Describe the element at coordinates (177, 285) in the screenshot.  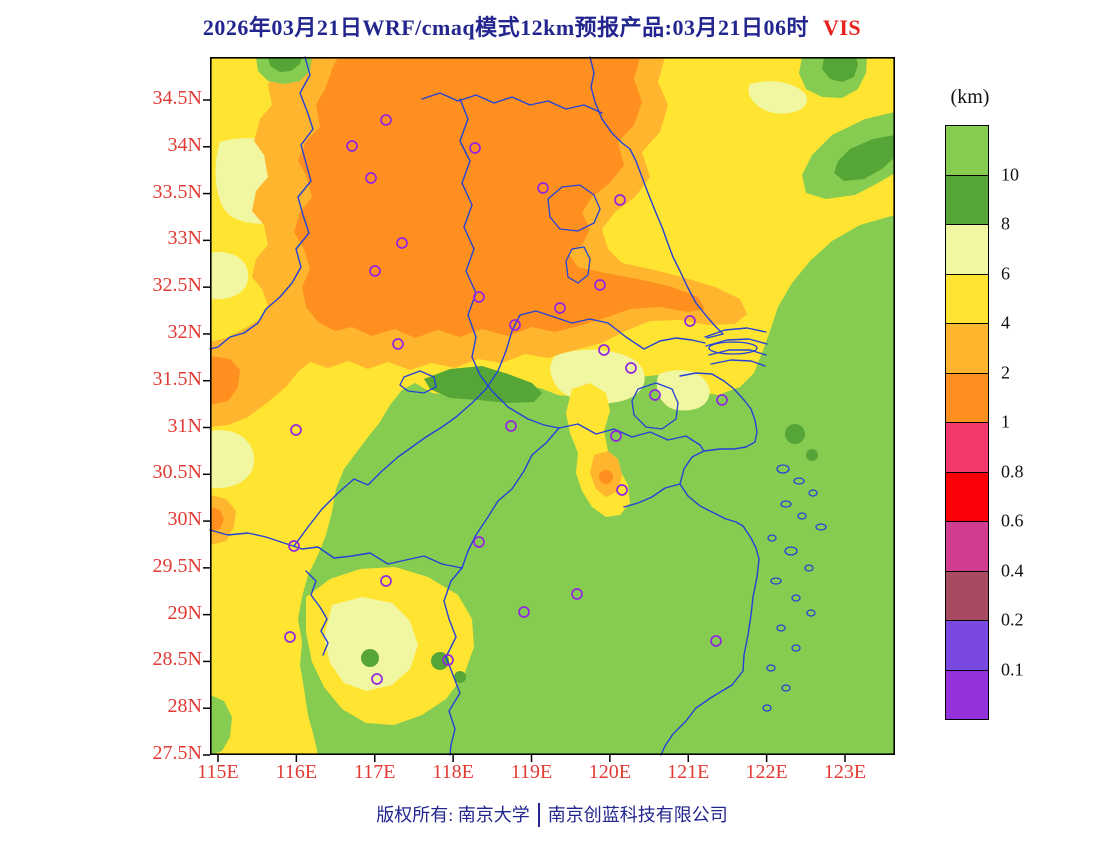
I see `lat-label: 32.5N` at that location.